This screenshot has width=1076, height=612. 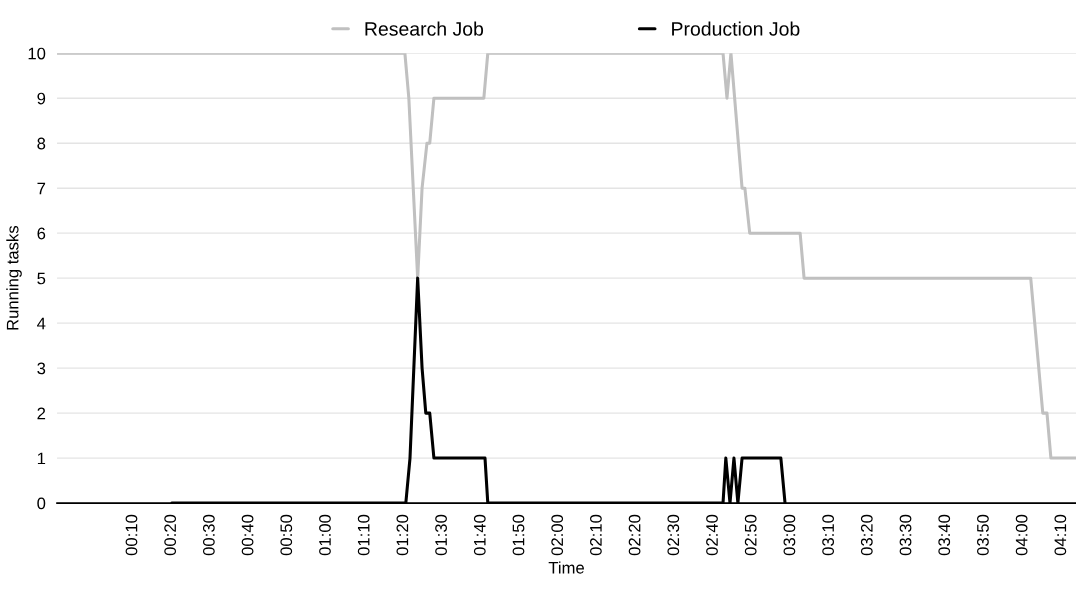 What do you see at coordinates (866, 535) in the screenshot?
I see `x-tick-label: 03:20` at bounding box center [866, 535].